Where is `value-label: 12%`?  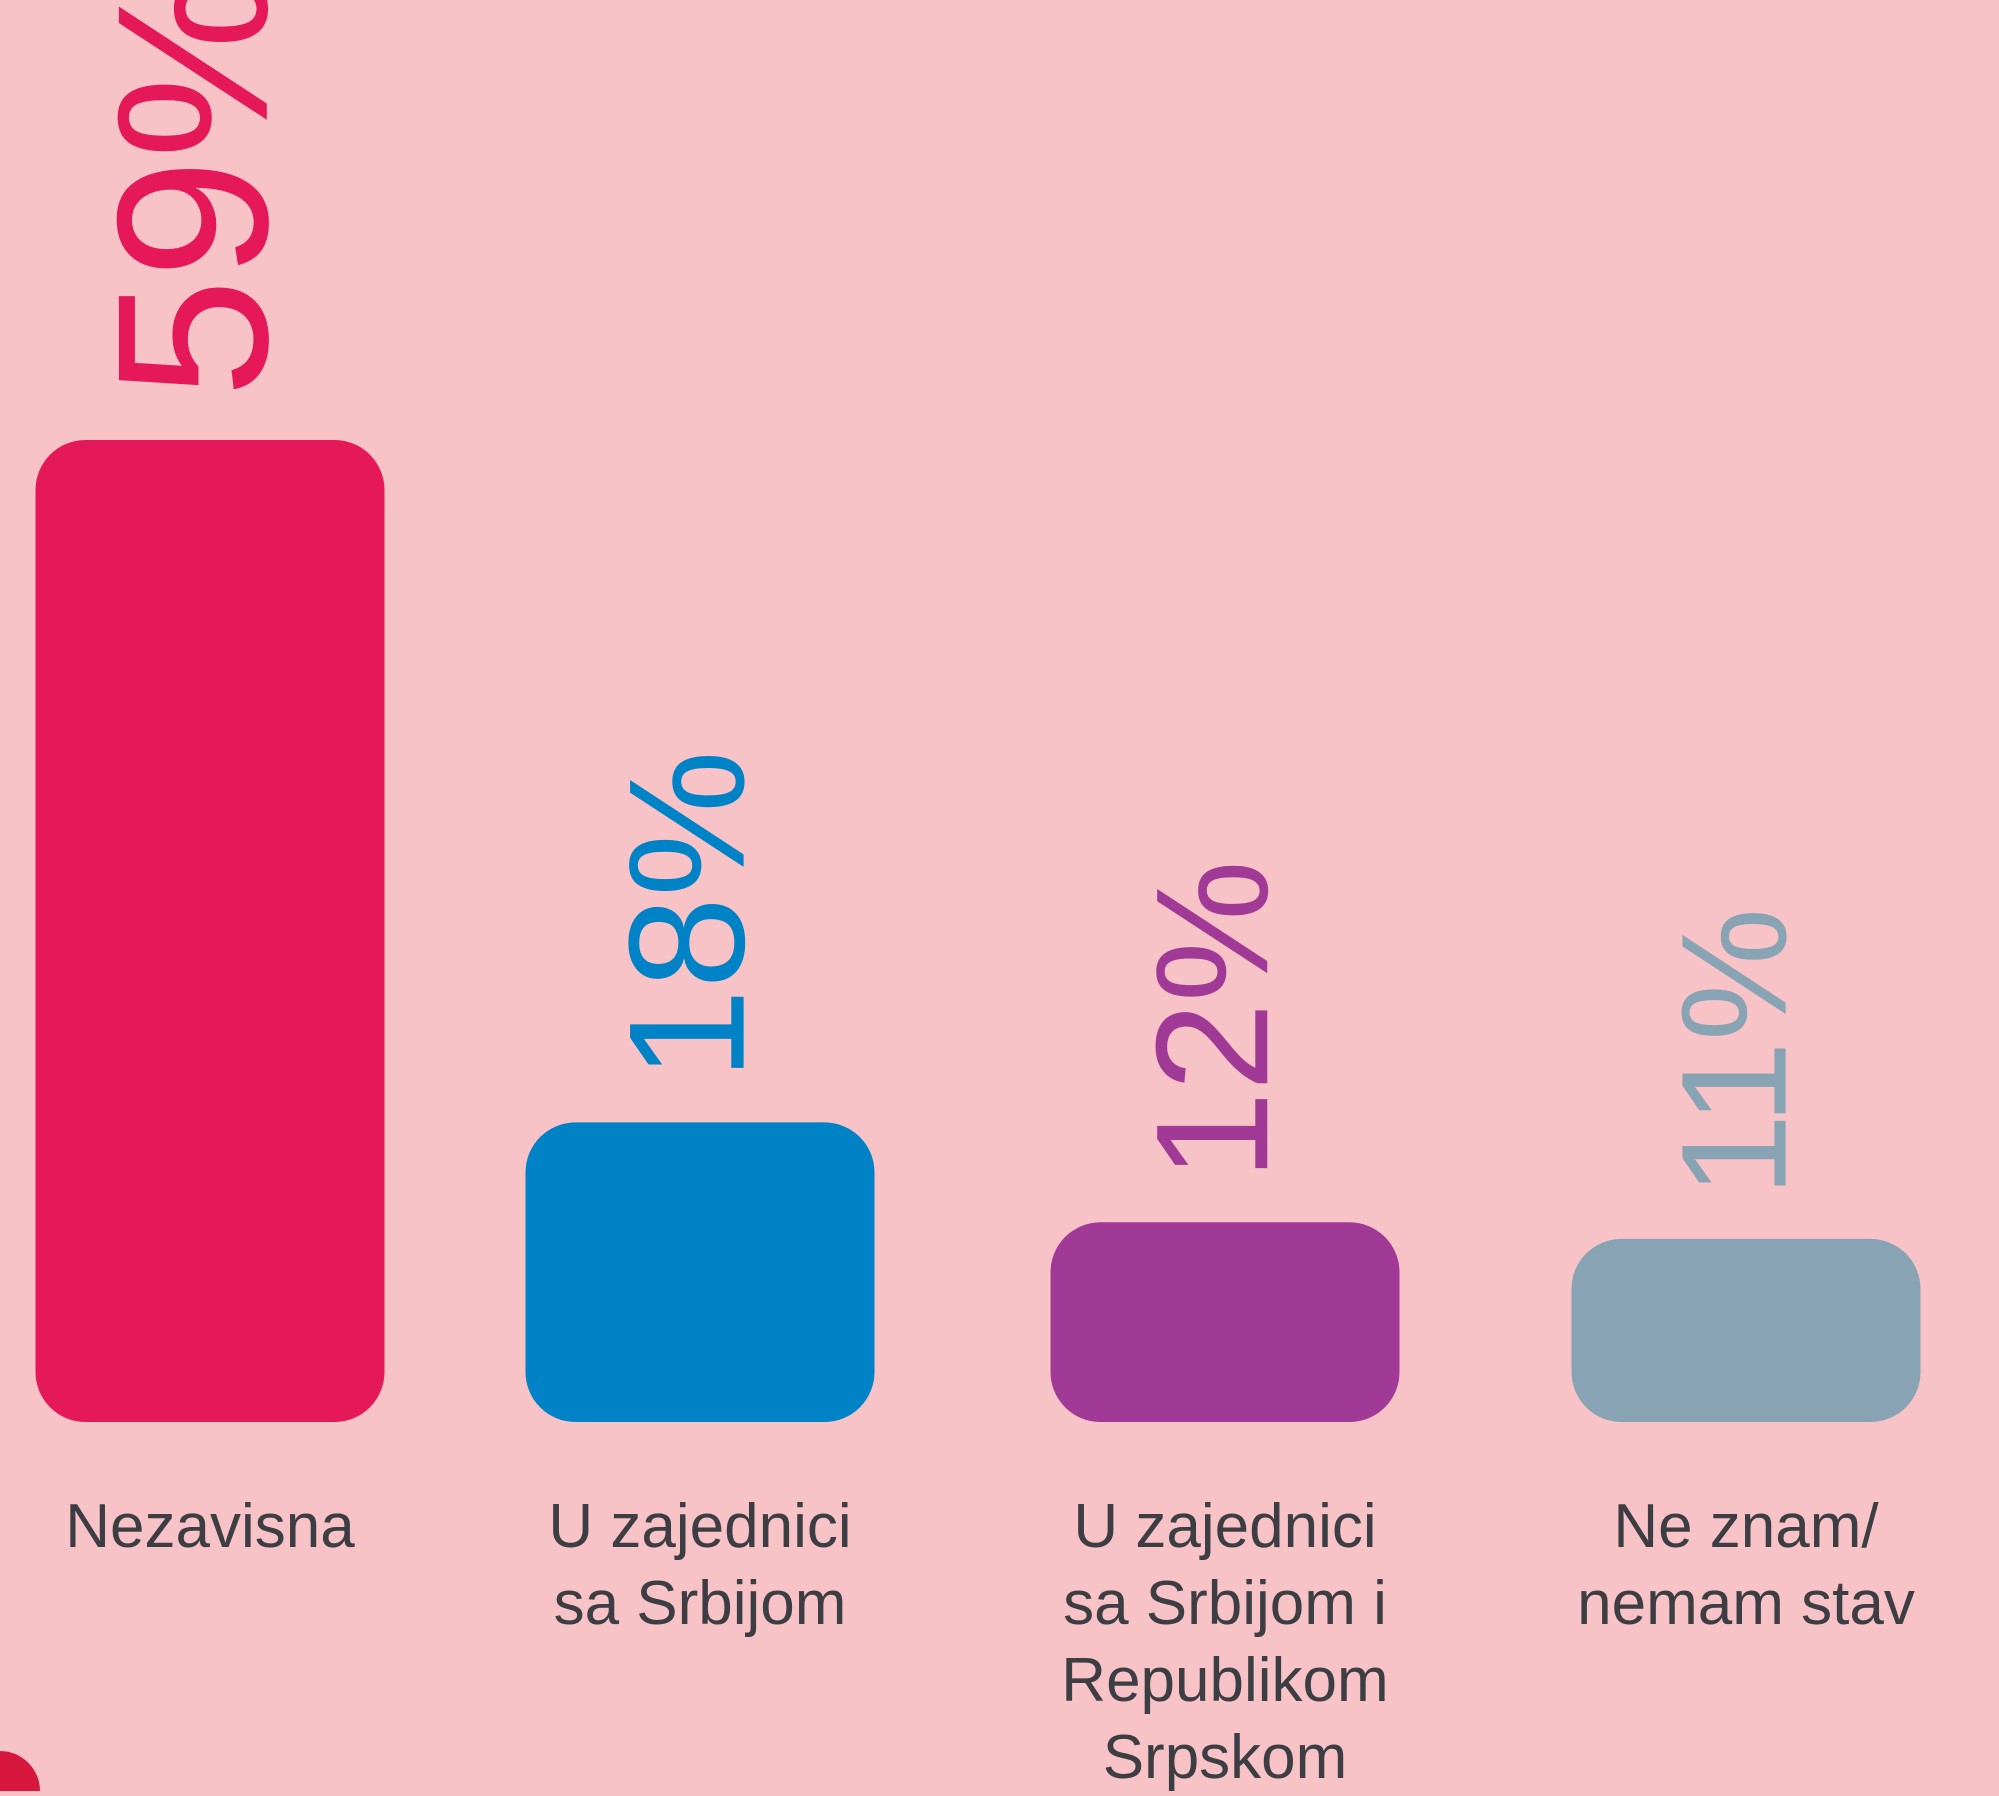 value-label: 12% is located at coordinates (1211, 1020).